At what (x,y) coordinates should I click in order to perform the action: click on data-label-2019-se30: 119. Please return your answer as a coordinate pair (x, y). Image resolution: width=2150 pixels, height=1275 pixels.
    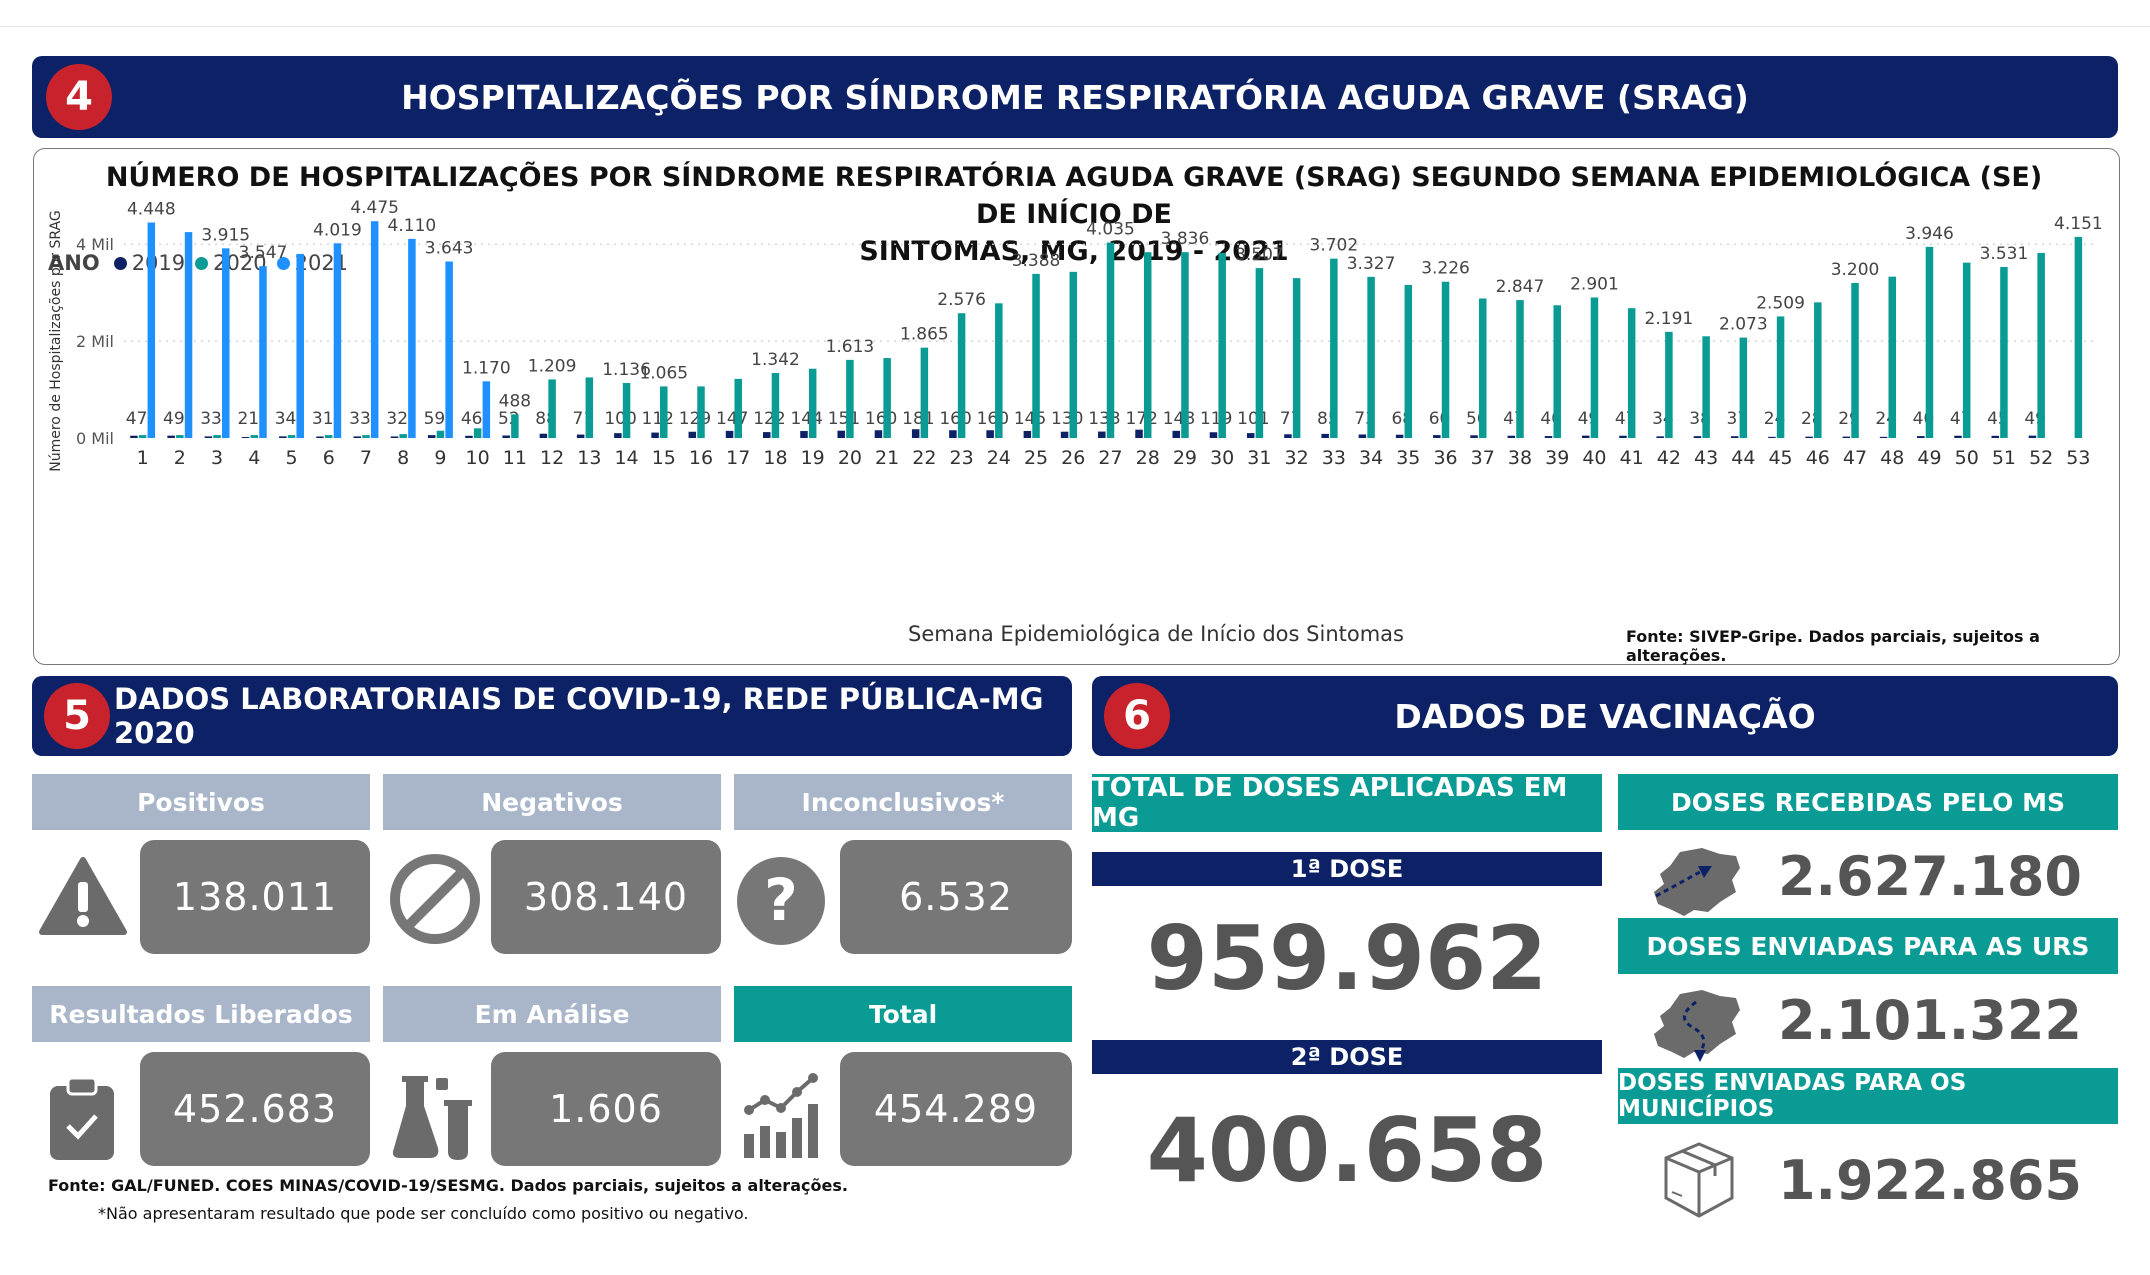
    Looking at the image, I should click on (1216, 419).